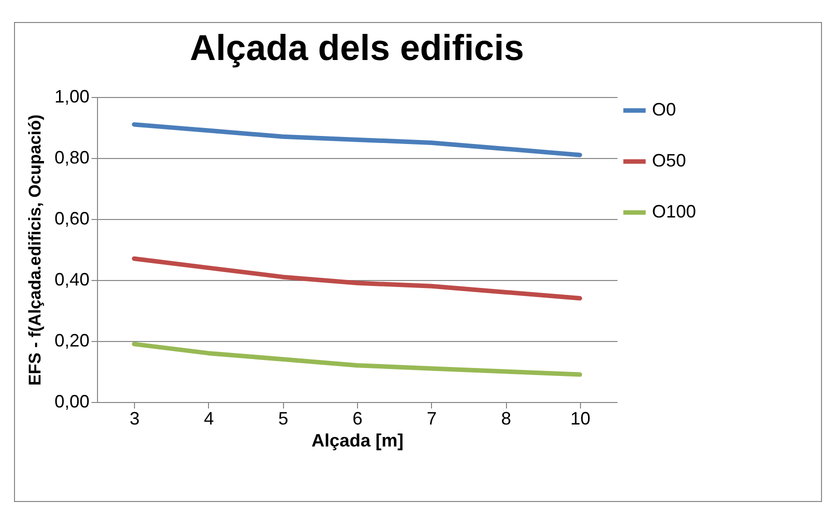 The width and height of the screenshot is (828, 506). What do you see at coordinates (72, 218) in the screenshot?
I see `y-tick-label: 0,60` at bounding box center [72, 218].